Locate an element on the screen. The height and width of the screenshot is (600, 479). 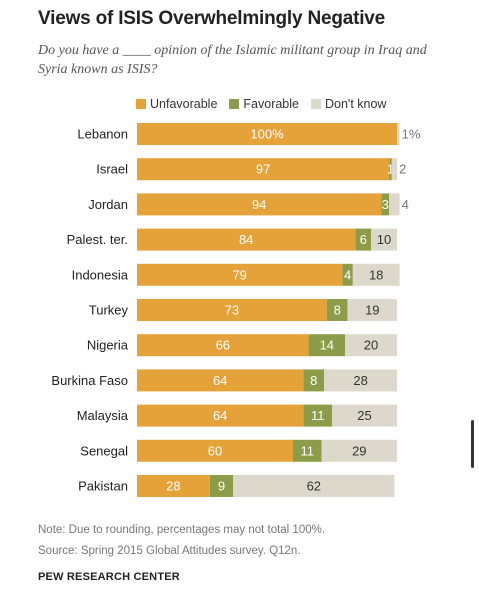
bar-row-malaysia: Malaysia 64 11 25 is located at coordinates (237, 415).